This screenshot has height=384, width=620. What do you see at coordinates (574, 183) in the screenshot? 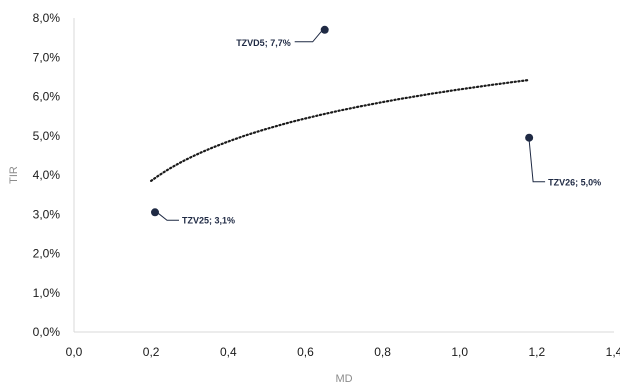
I see `data-point-label: TZV26; 5,0%` at bounding box center [574, 183].